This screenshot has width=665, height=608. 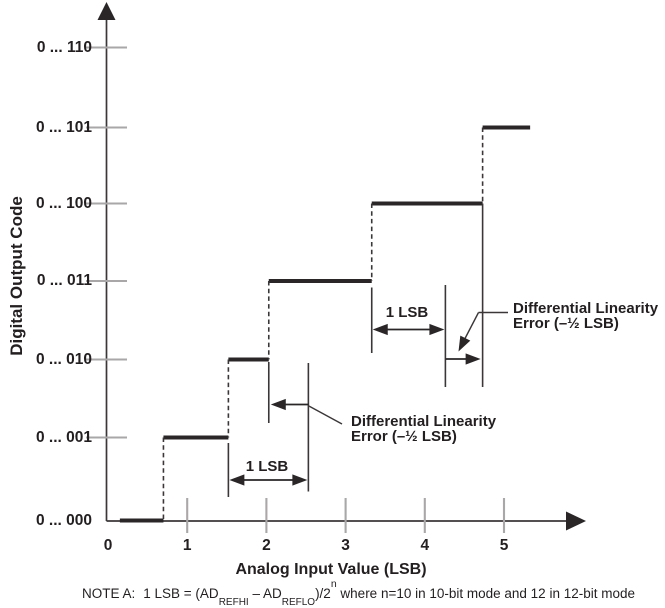 I want to click on dle-label-upper: Differential Linearity Error (–½ LSB), so click(x=586, y=316).